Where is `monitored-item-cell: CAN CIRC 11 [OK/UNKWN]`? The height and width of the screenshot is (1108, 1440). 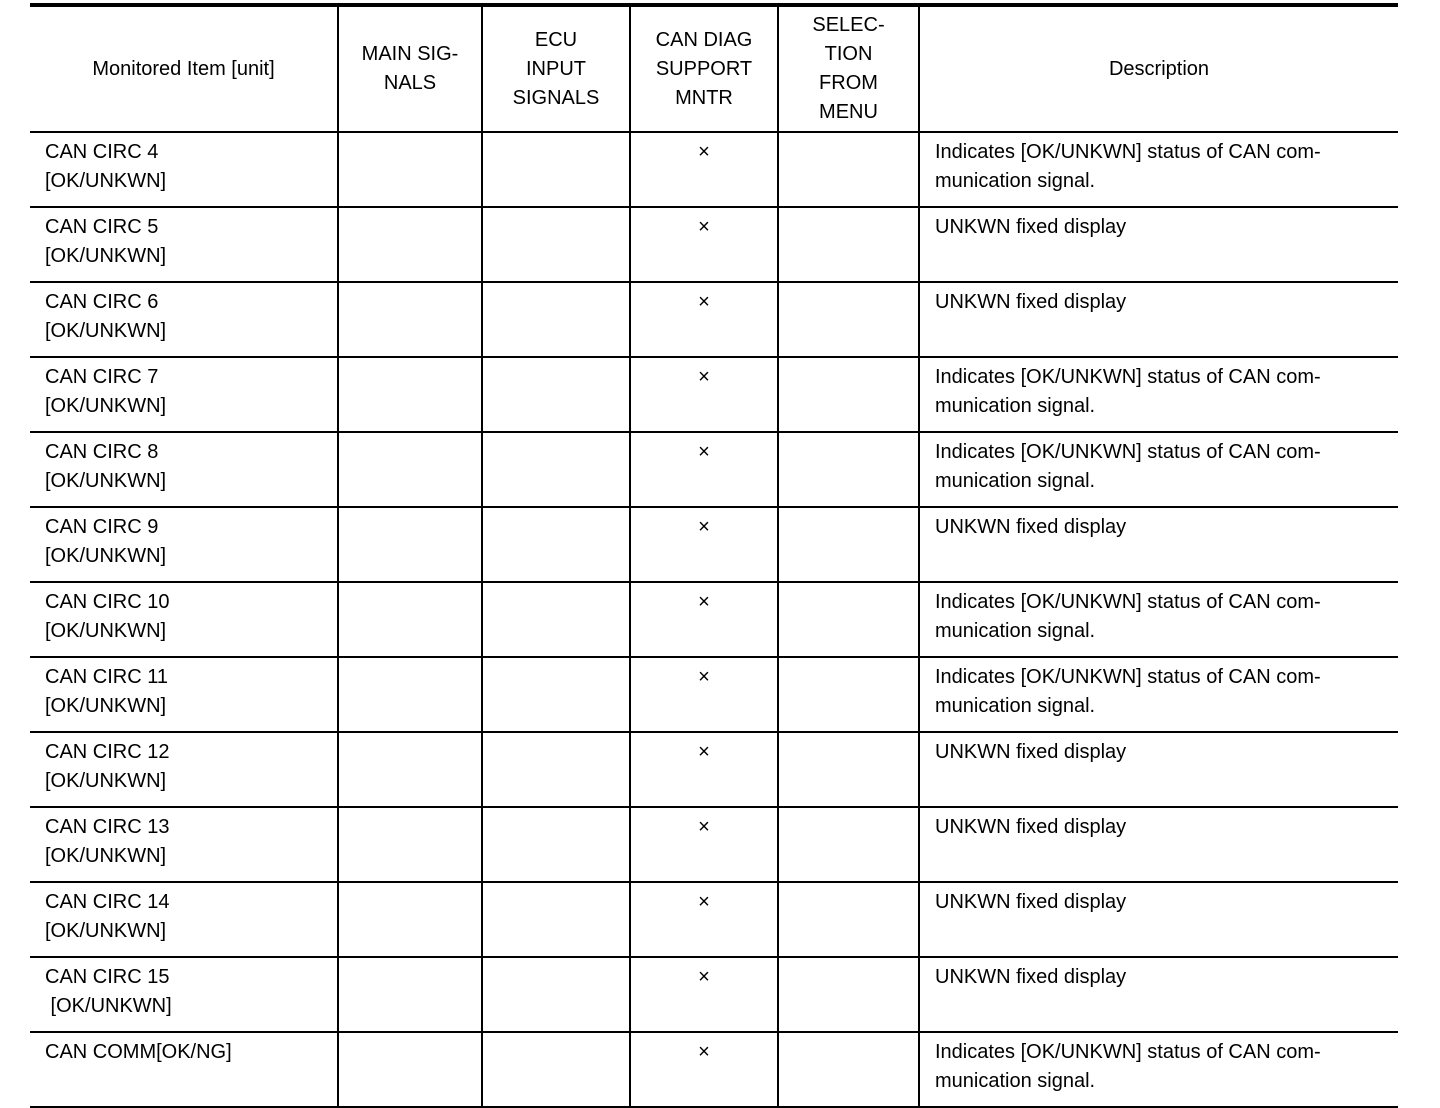 monitored-item-cell: CAN CIRC 11 [OK/UNKWN] is located at coordinates (184, 694).